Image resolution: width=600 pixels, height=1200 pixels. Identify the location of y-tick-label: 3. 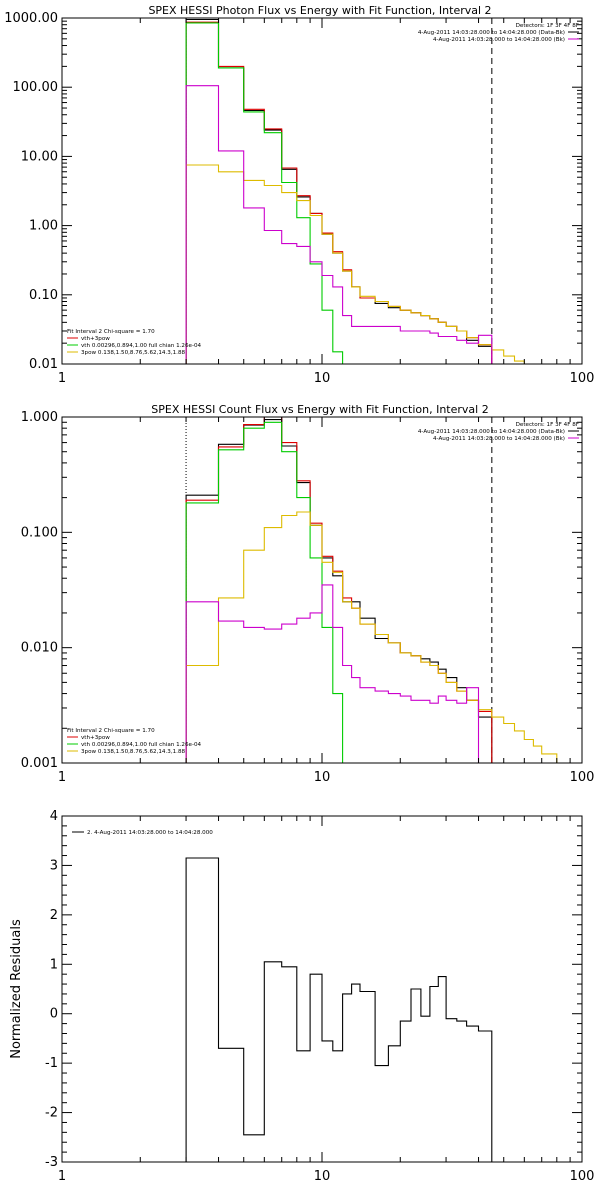
(54, 865).